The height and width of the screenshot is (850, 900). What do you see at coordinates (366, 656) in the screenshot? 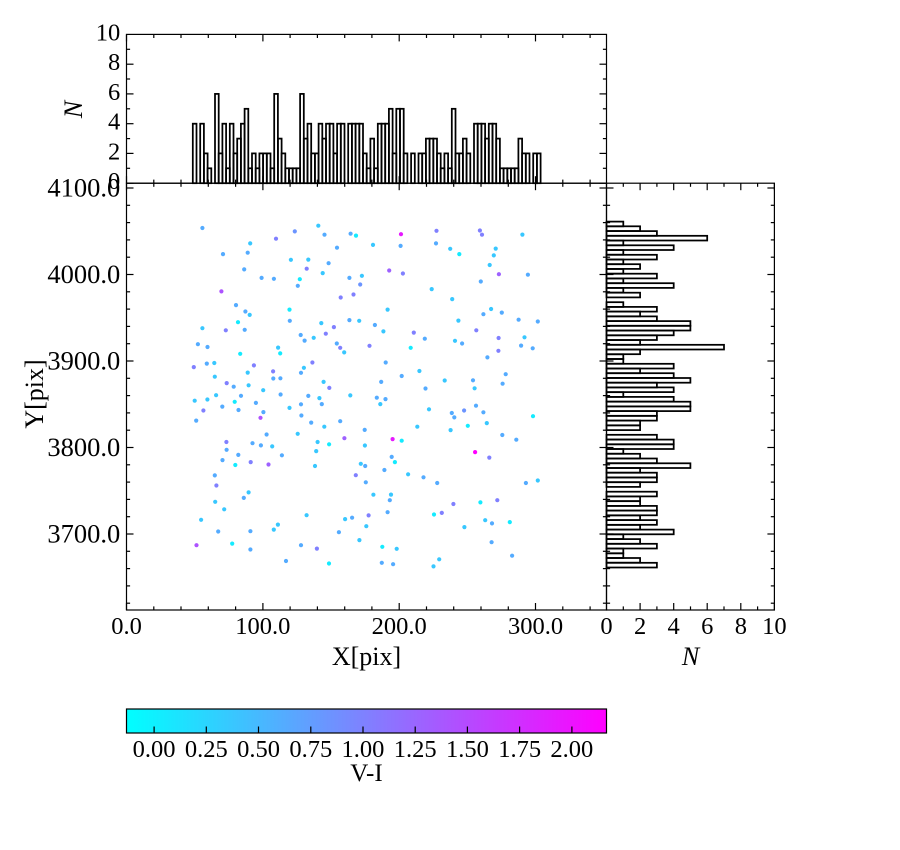
I see `svg-text: X[pix]` at bounding box center [366, 656].